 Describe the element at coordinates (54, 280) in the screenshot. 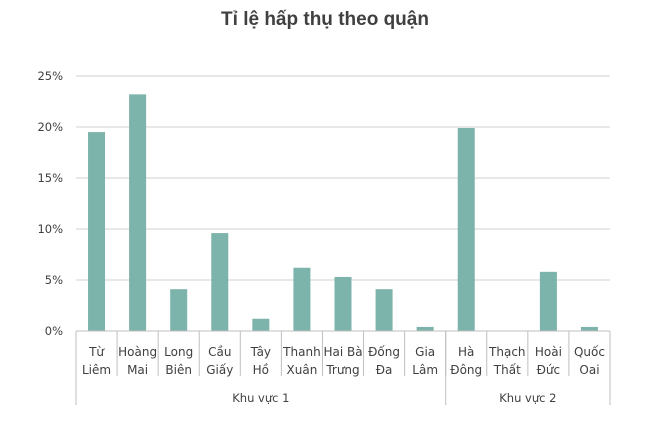

I see `y-tick-label: 5%` at that location.